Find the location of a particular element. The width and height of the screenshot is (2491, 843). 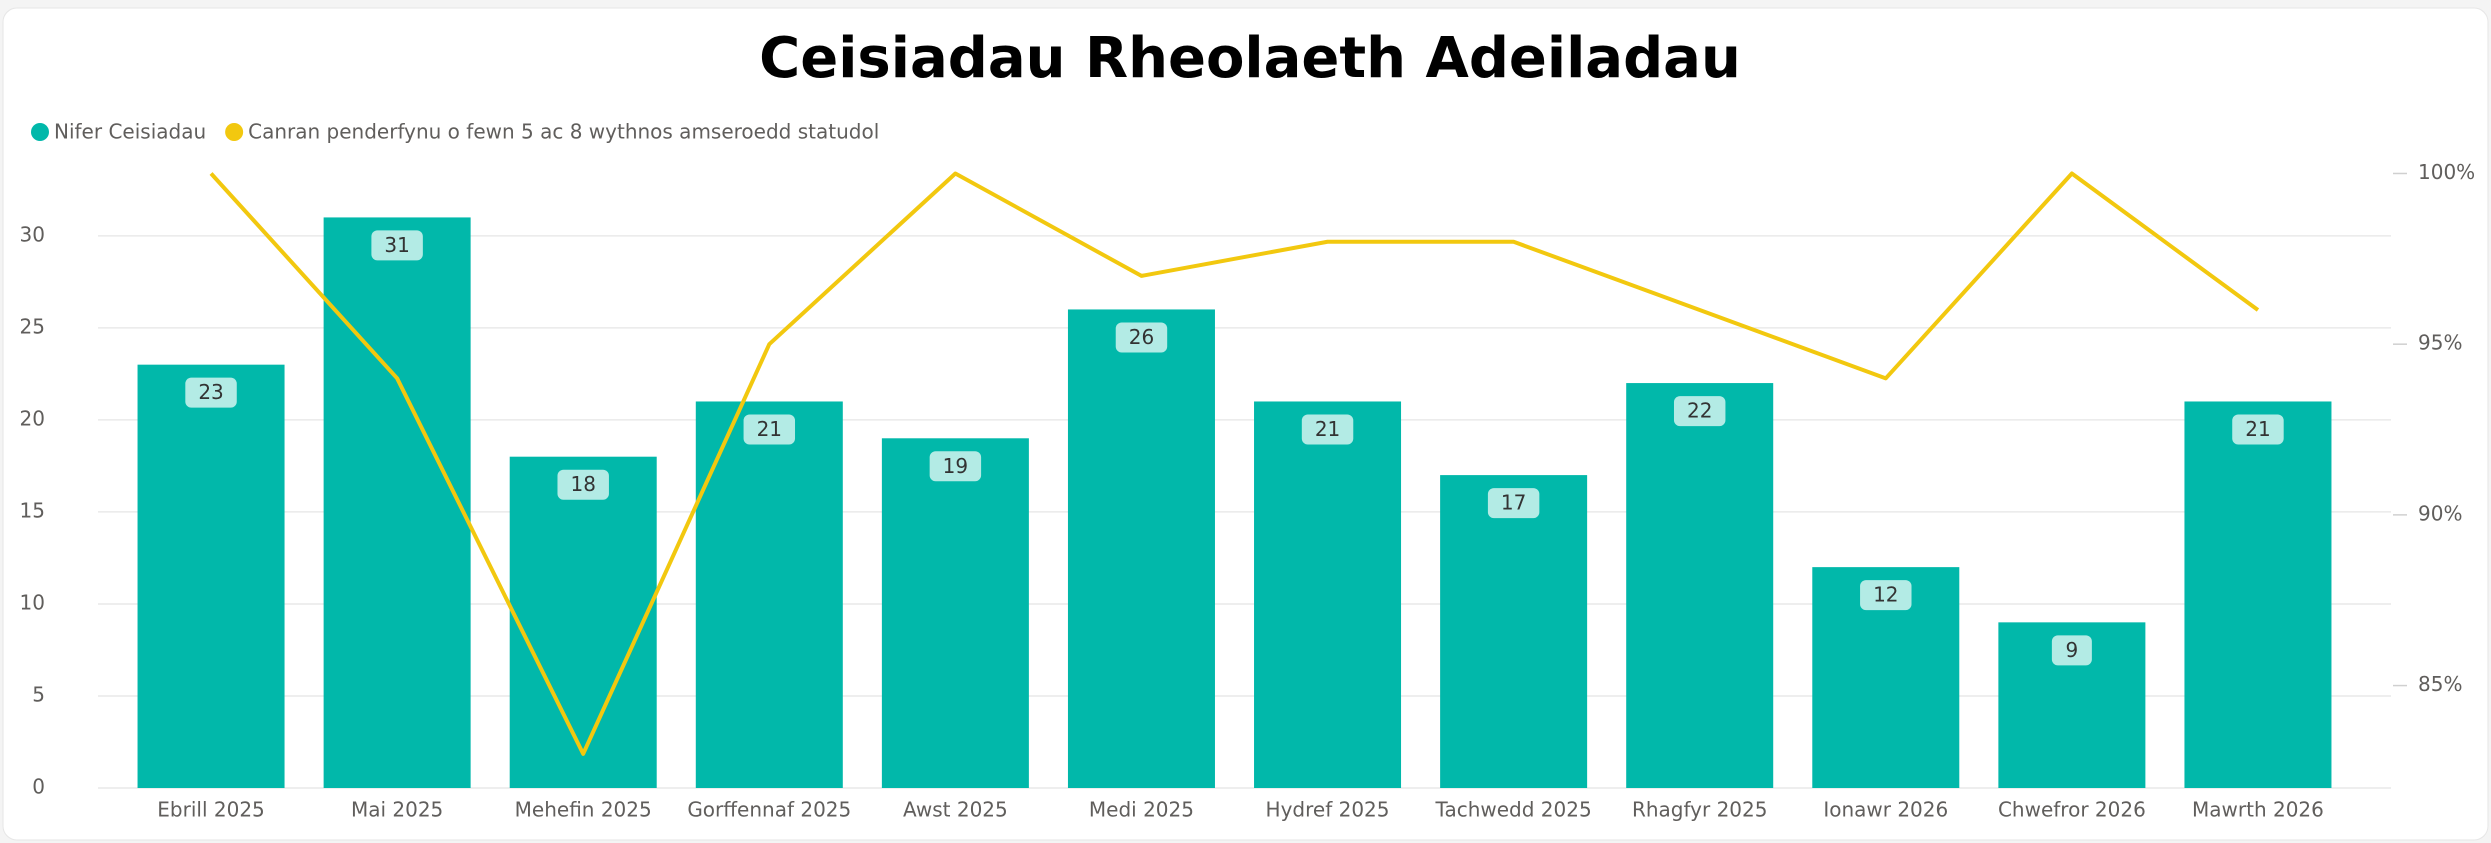

data-label-group: 23 is located at coordinates (211, 392).